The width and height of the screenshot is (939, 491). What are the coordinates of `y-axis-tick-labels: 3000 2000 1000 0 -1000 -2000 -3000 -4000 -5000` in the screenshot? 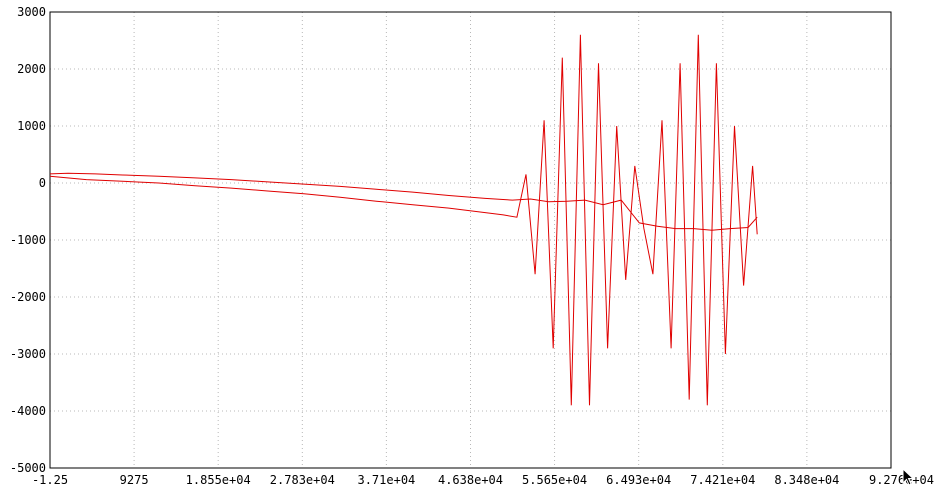 It's located at (28, 240).